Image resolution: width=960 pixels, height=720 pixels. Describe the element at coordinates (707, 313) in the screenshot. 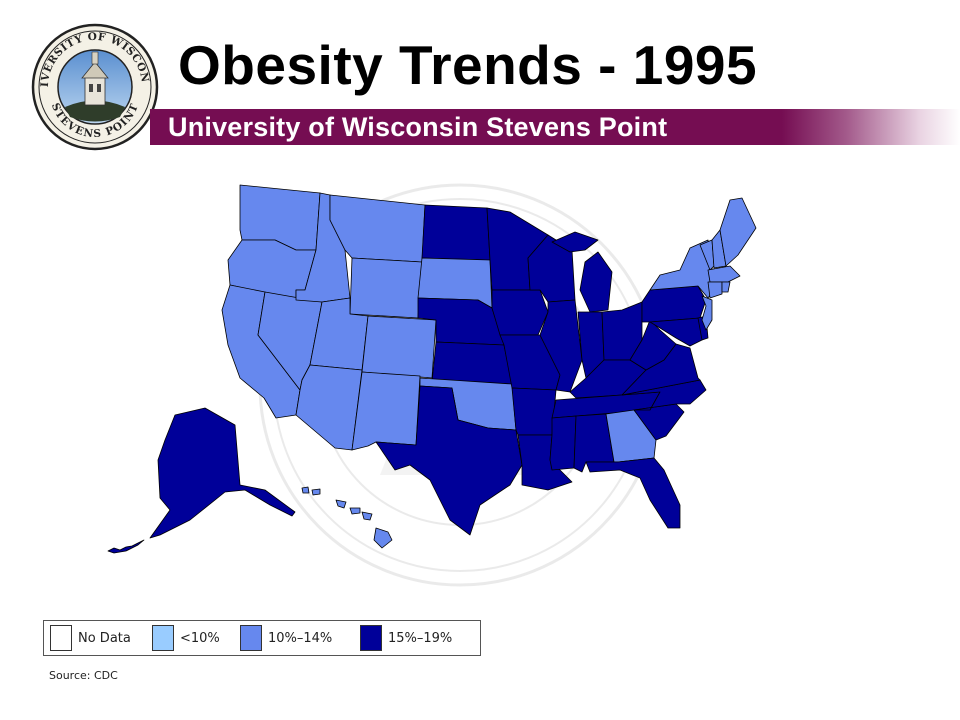

I see `state-NJ` at that location.